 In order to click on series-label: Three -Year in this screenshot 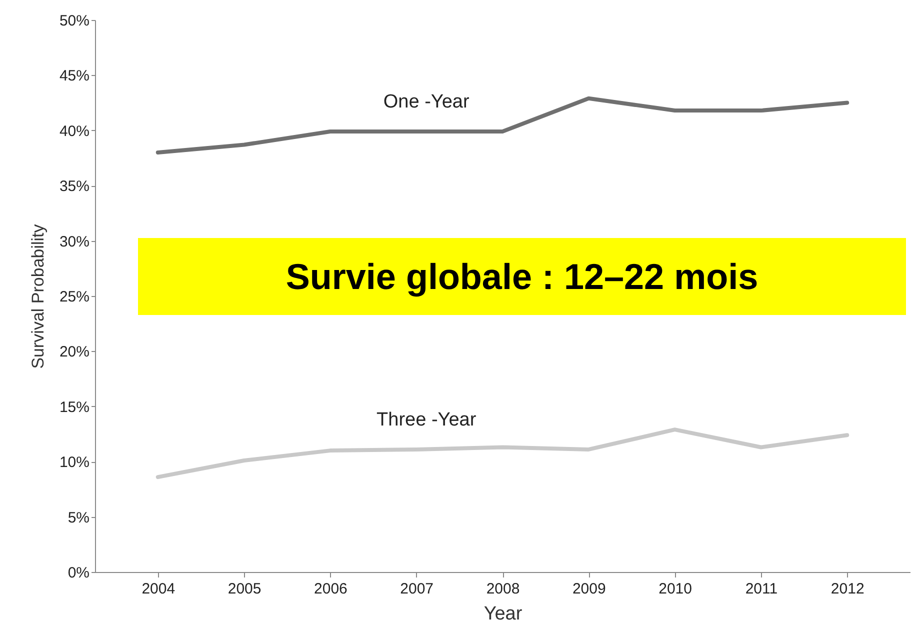, I will do `click(426, 419)`.